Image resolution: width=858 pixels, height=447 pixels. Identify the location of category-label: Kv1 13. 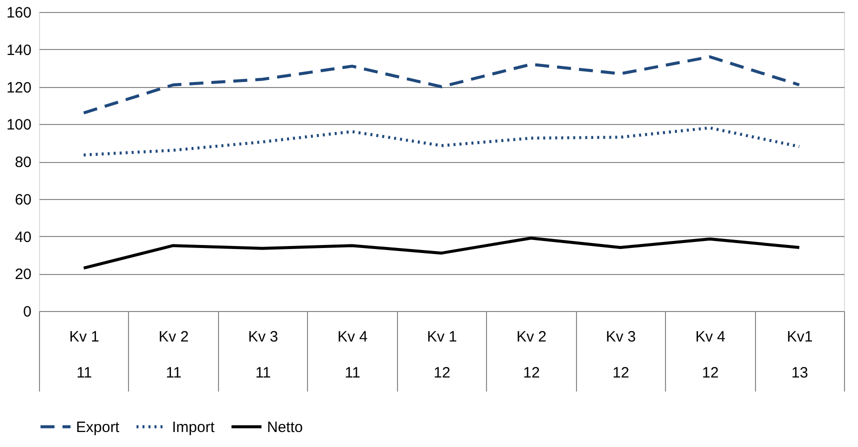
(799, 355).